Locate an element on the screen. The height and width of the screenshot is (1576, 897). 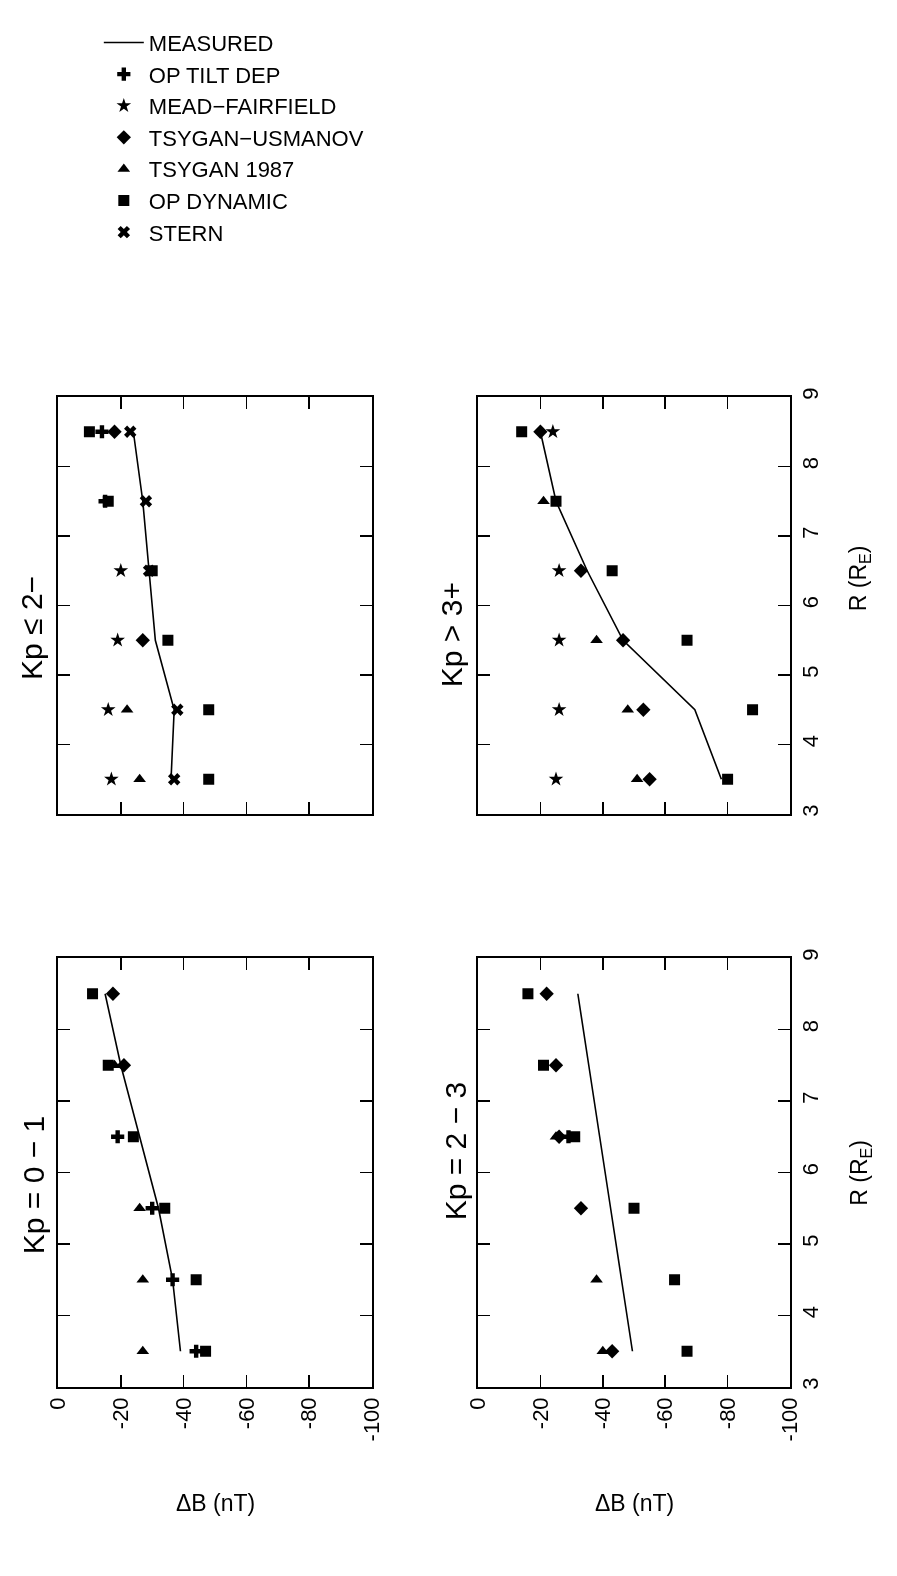
legend-label: STERN is located at coordinates (186, 233).